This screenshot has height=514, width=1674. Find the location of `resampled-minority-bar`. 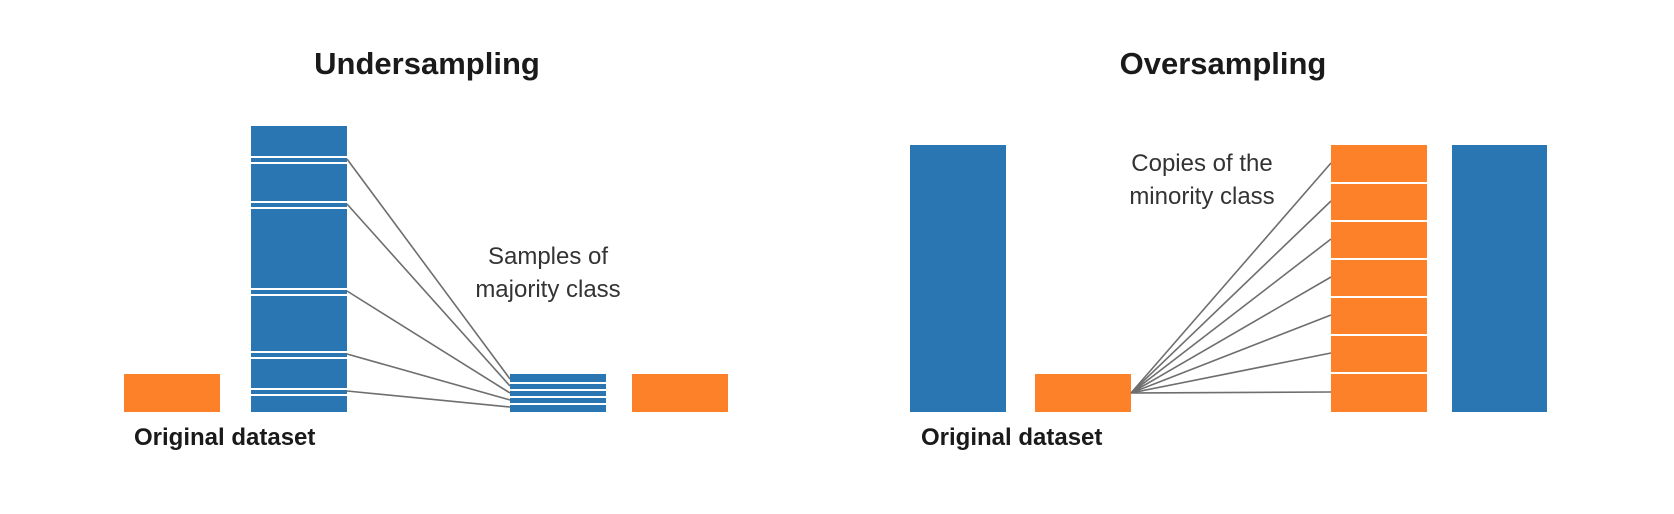

resampled-minority-bar is located at coordinates (680, 393).